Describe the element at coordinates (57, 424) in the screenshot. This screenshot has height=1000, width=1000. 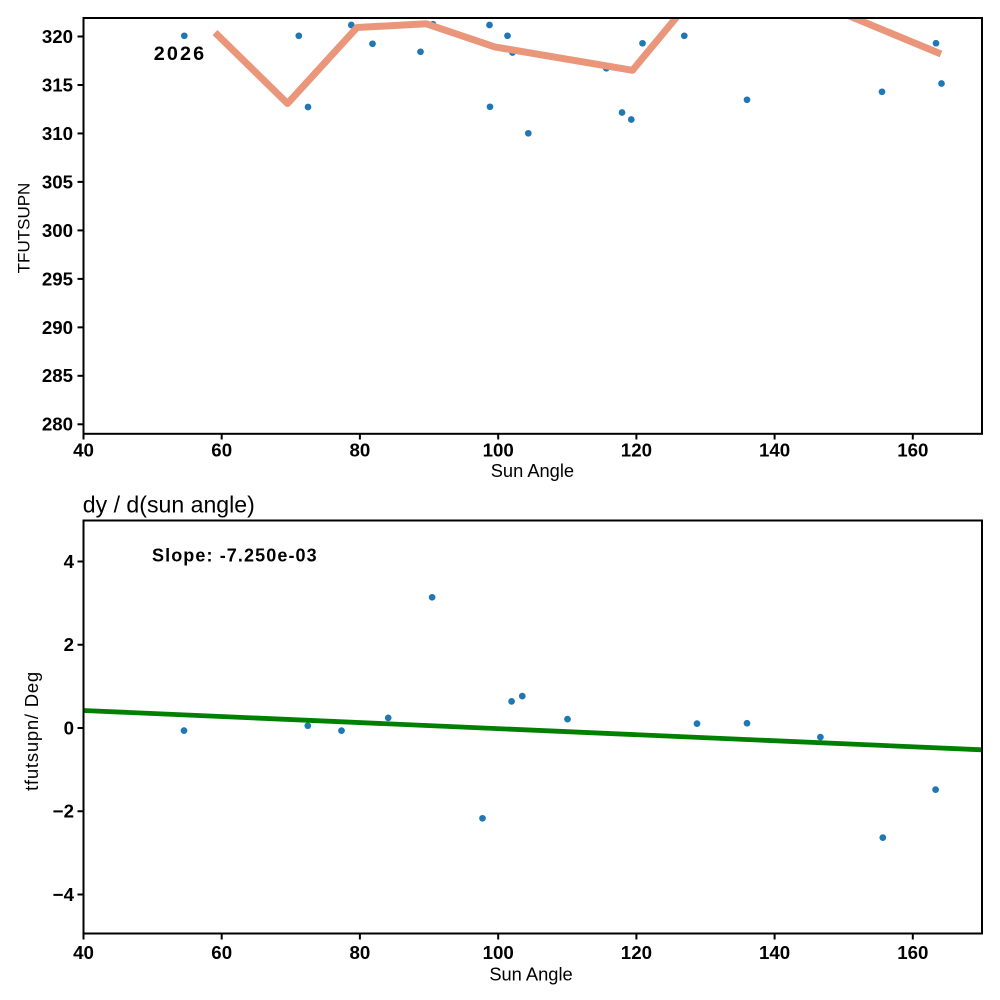
I see `svg-text: 280` at that location.